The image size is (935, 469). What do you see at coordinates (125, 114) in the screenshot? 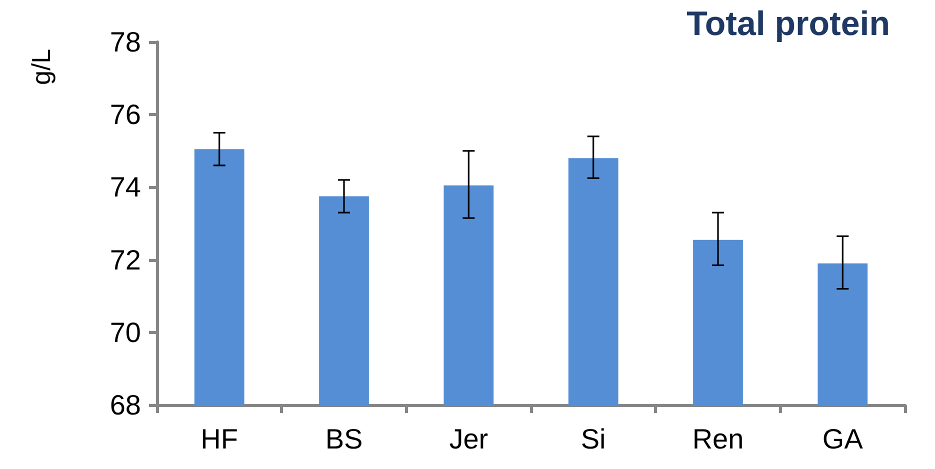
I see `y-tick-label: 76` at bounding box center [125, 114].